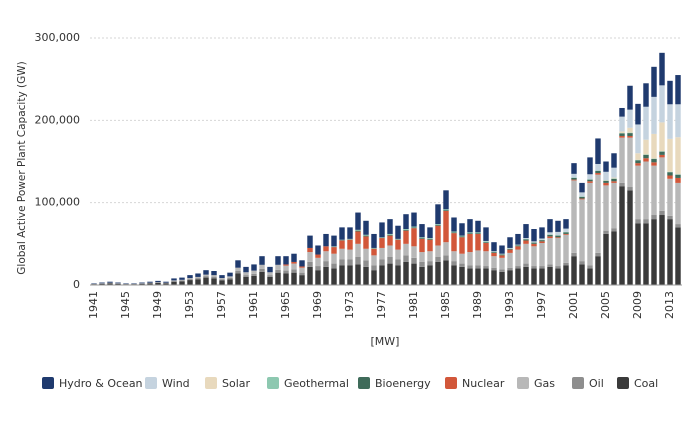  What do you see at coordinates (646, 383) in the screenshot?
I see `legend-label: Coal` at bounding box center [646, 383].